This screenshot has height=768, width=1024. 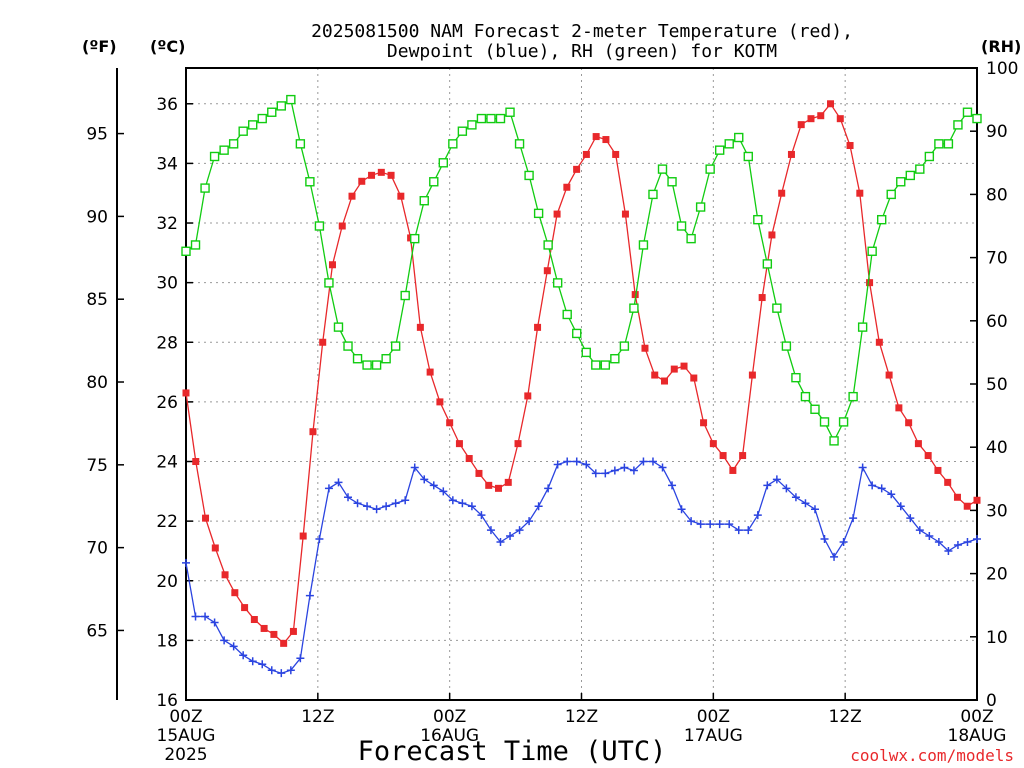 What do you see at coordinates (512, 751) in the screenshot?
I see `x-axis-label: Forecast Time (UTC)` at bounding box center [512, 751].